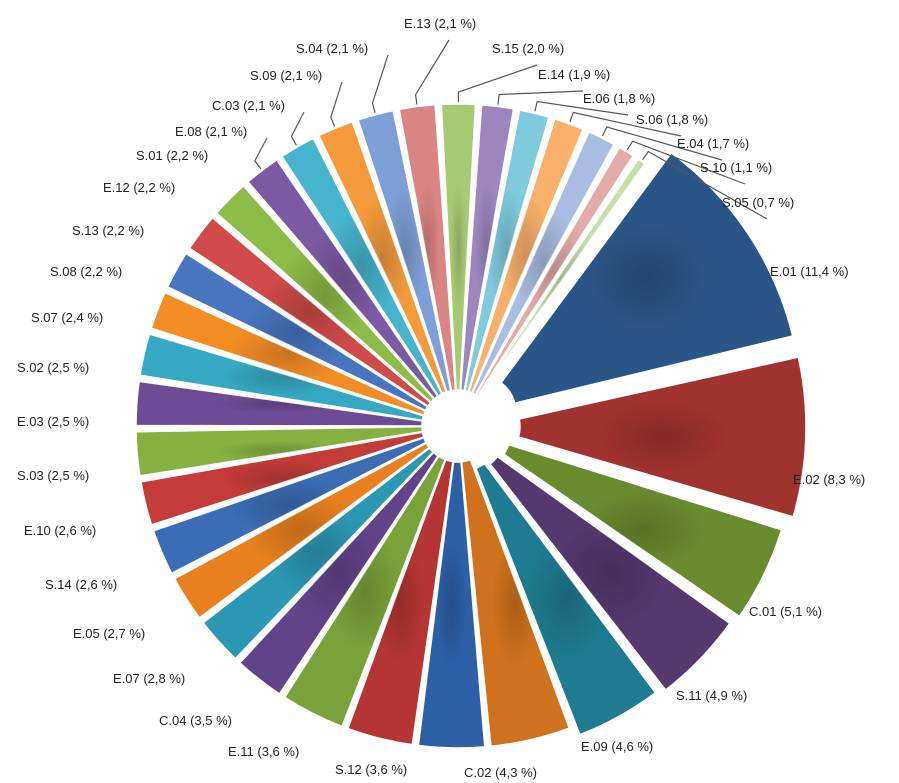  I want to click on slice-label-c-01: C.01 (5,1 %), so click(785, 611).